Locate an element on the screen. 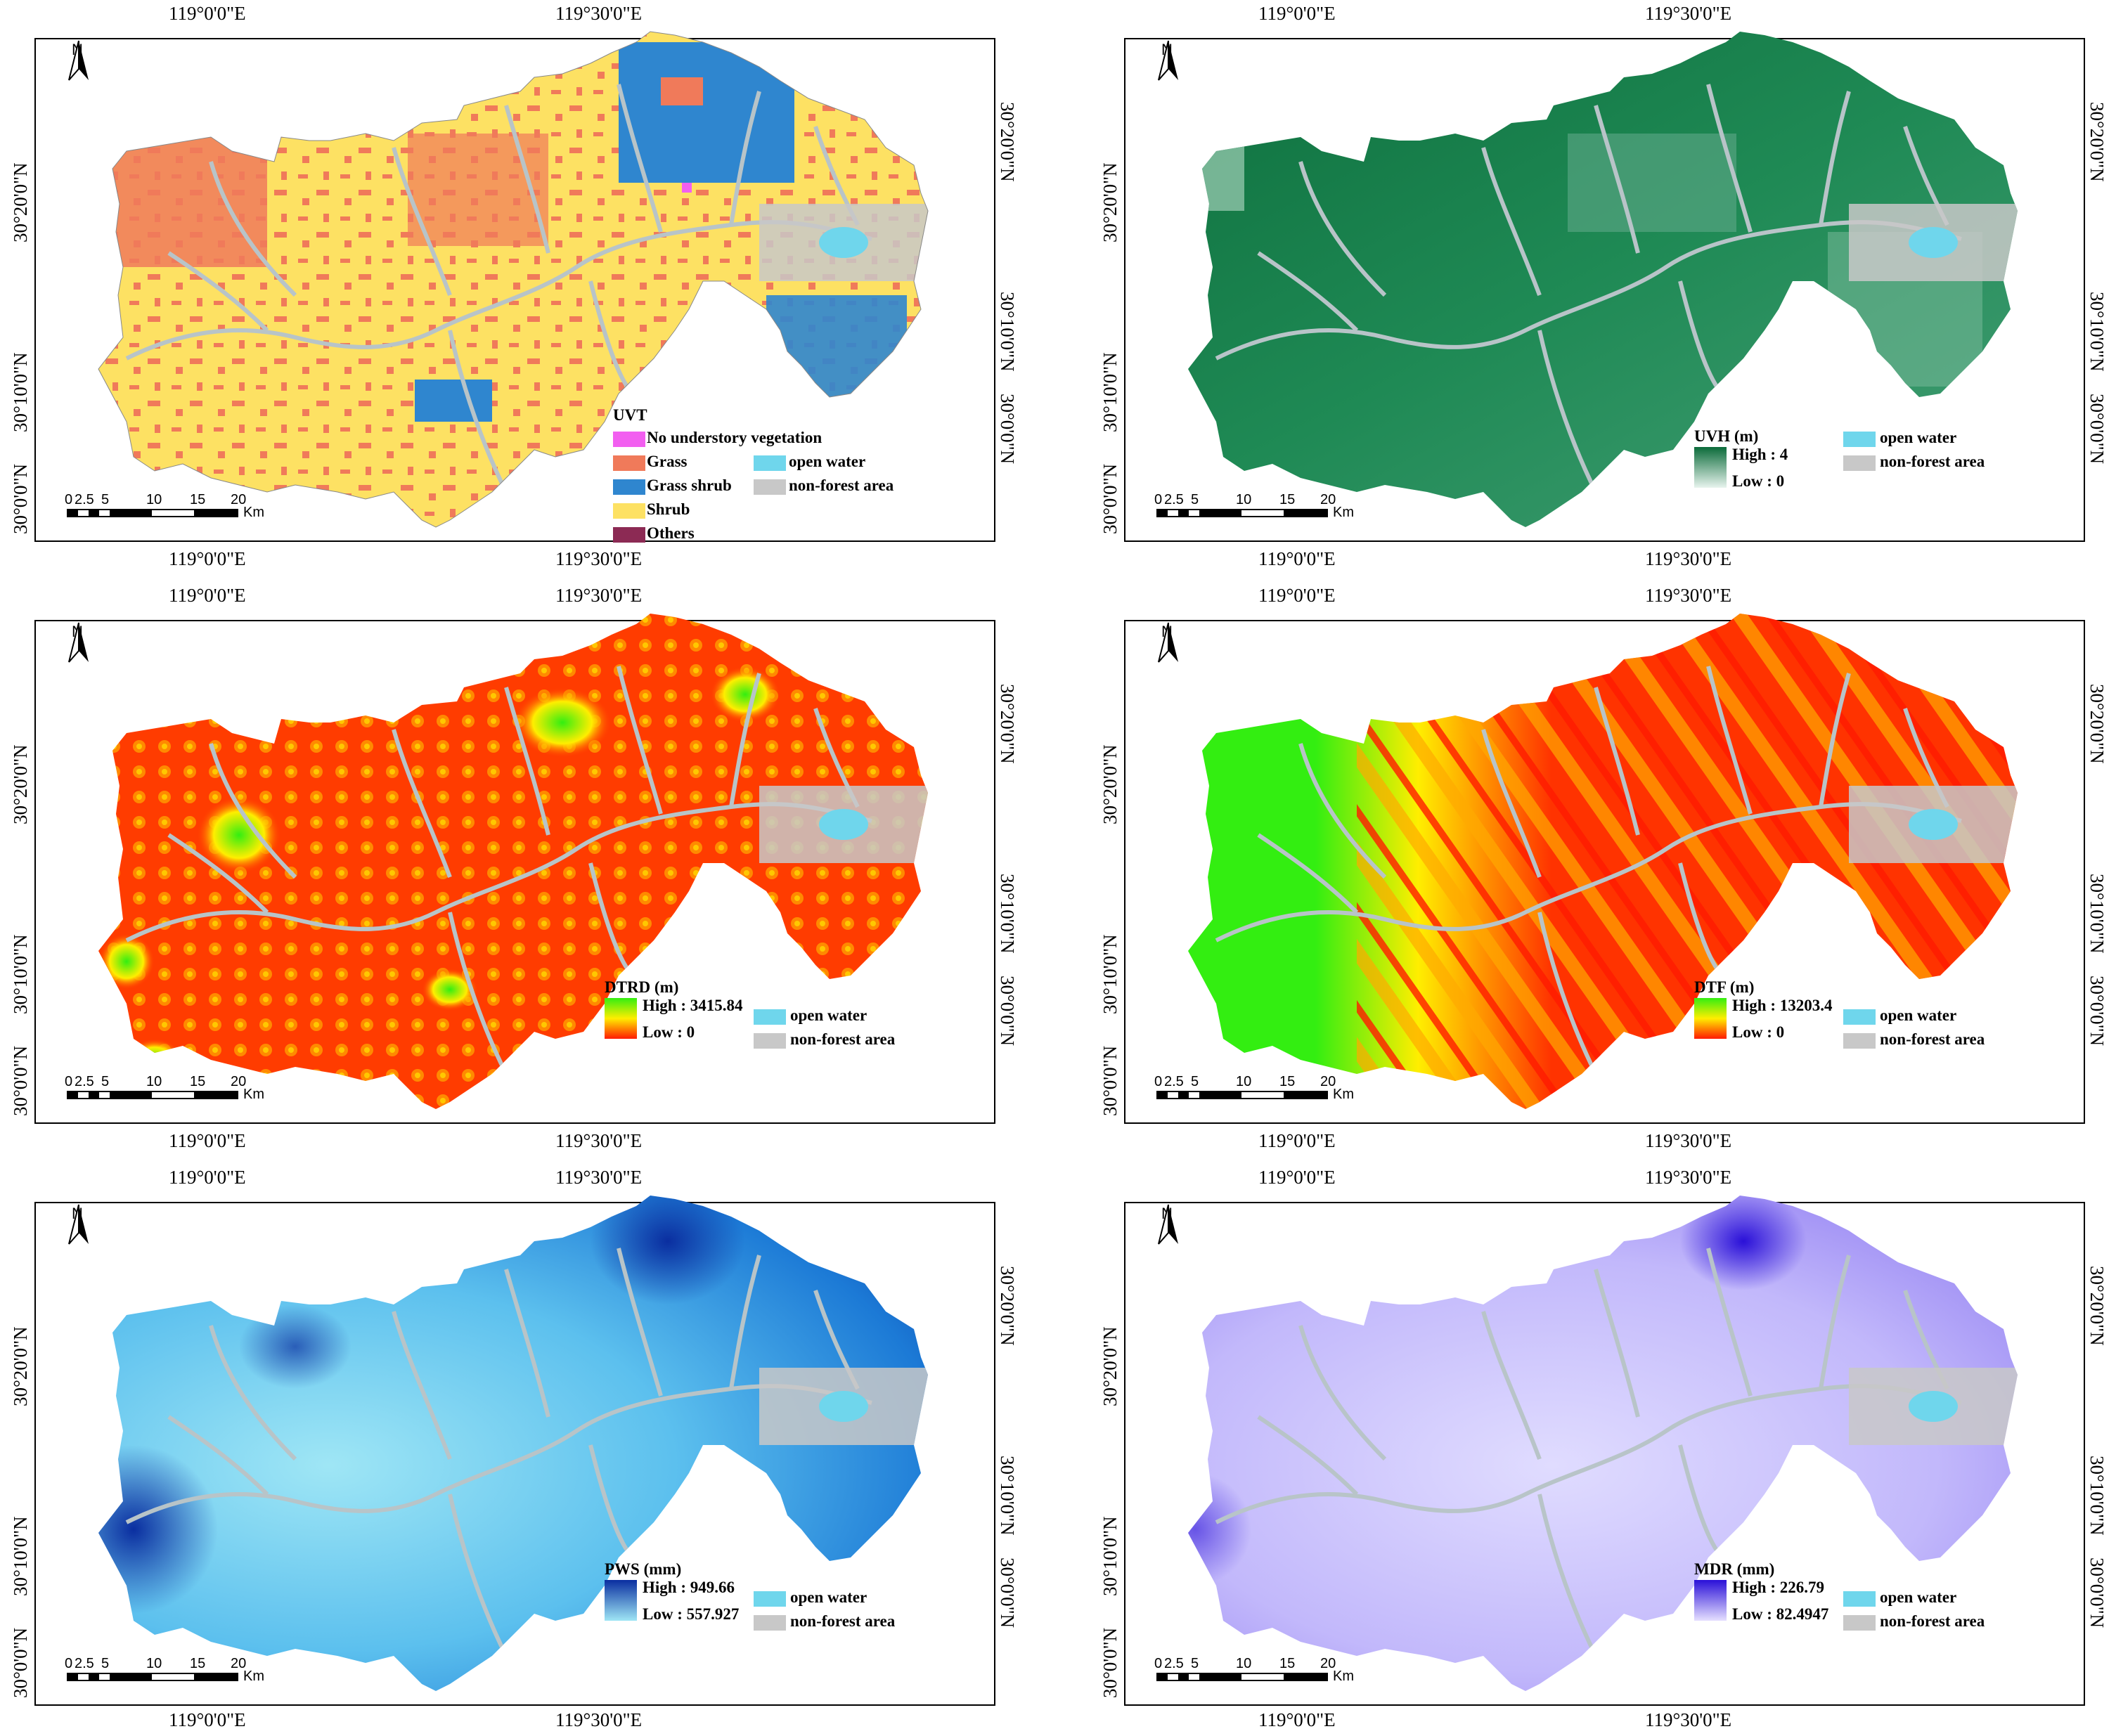  legend-label-others: Others is located at coordinates (671, 533).